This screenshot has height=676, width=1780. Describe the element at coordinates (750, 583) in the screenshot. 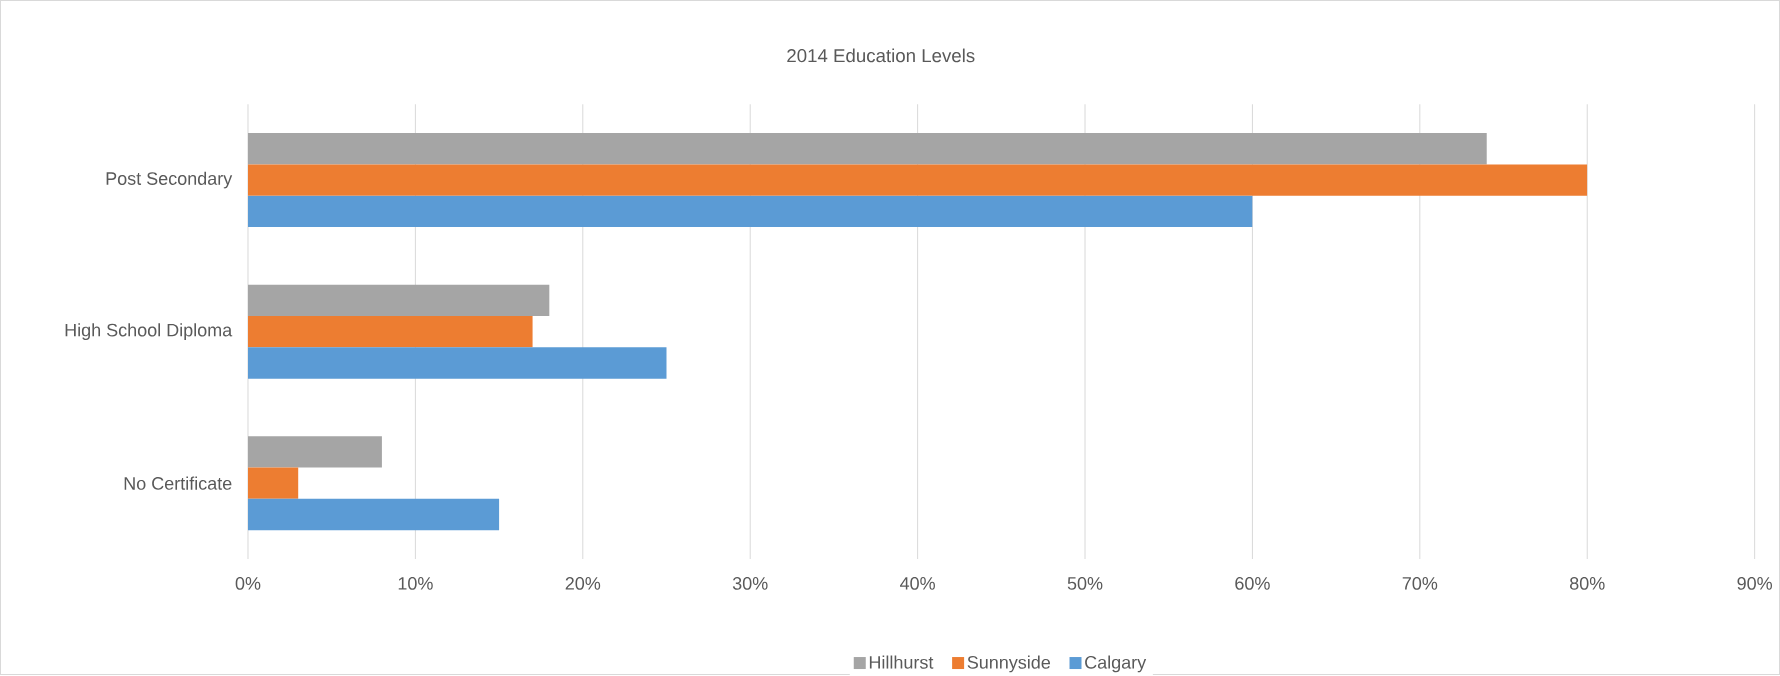

I see `x-tick-label: 30%` at that location.